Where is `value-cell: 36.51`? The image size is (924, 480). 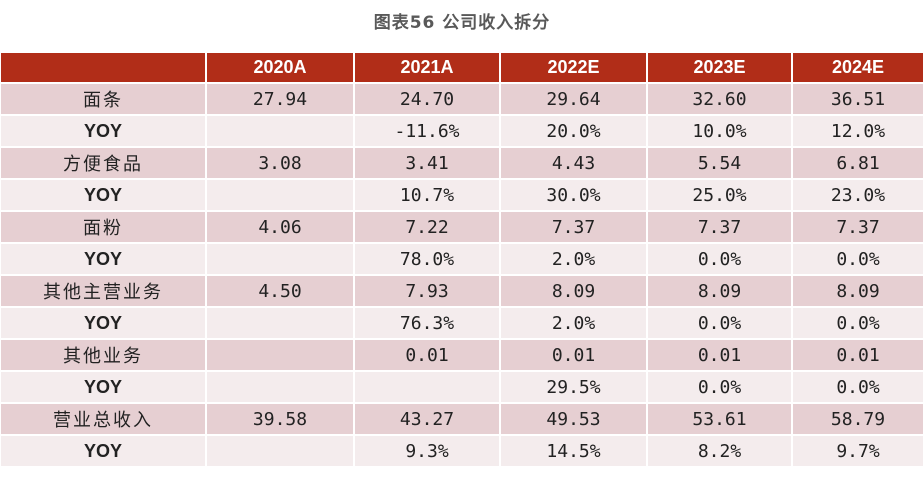 value-cell: 36.51 is located at coordinates (857, 100).